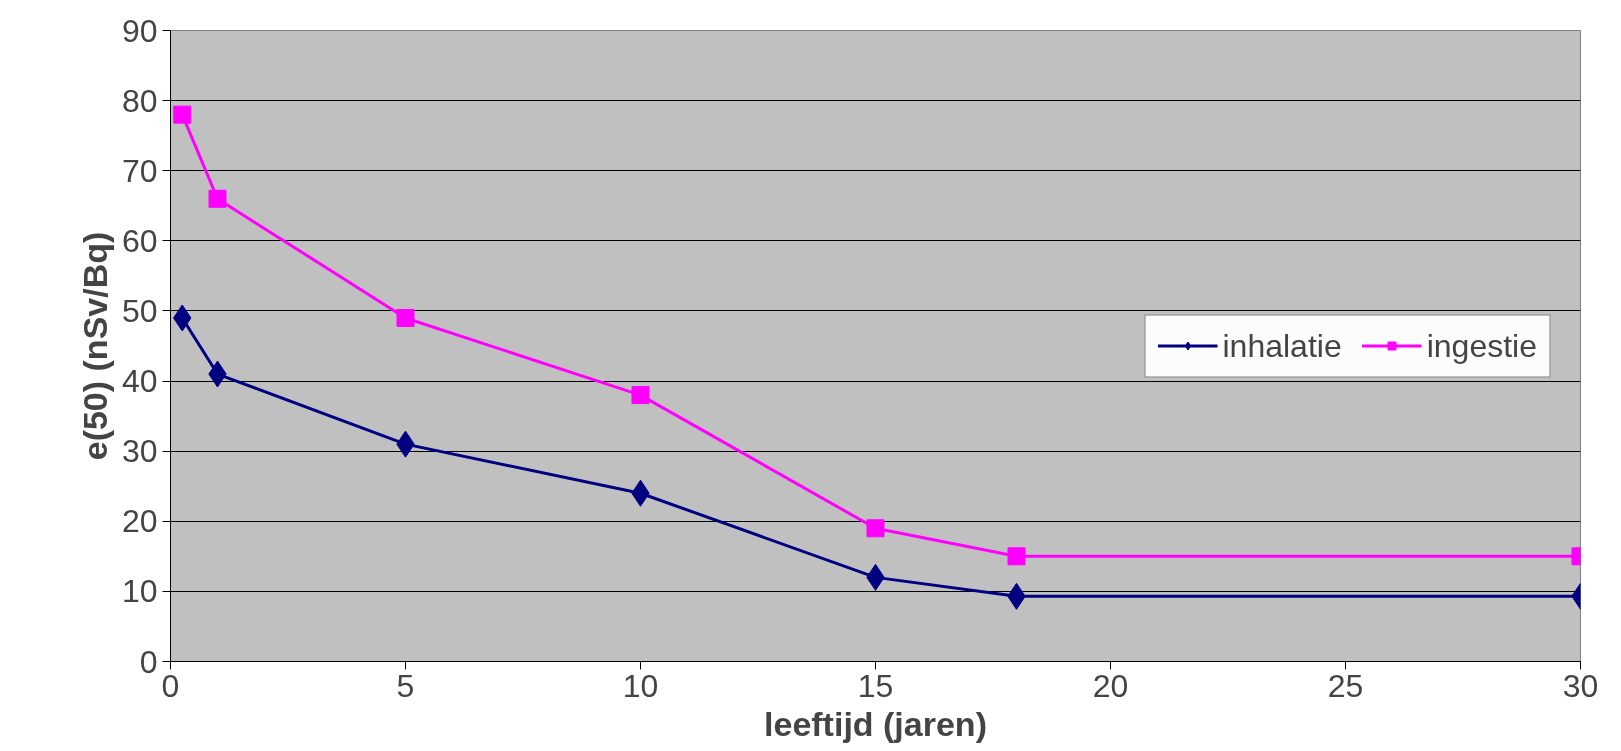 The width and height of the screenshot is (1621, 751). I want to click on y-tick-label: 40, so click(139, 381).